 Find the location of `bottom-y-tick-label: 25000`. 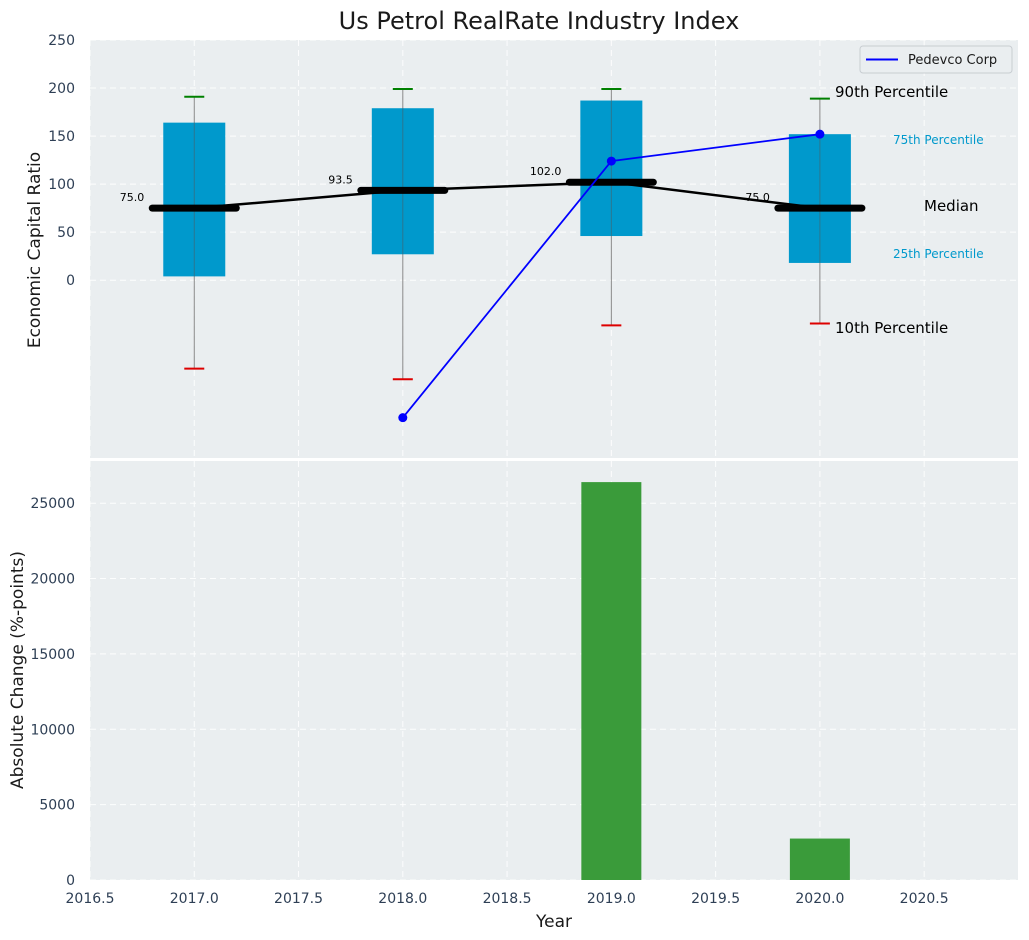

bottom-y-tick-label: 25000 is located at coordinates (52, 504).